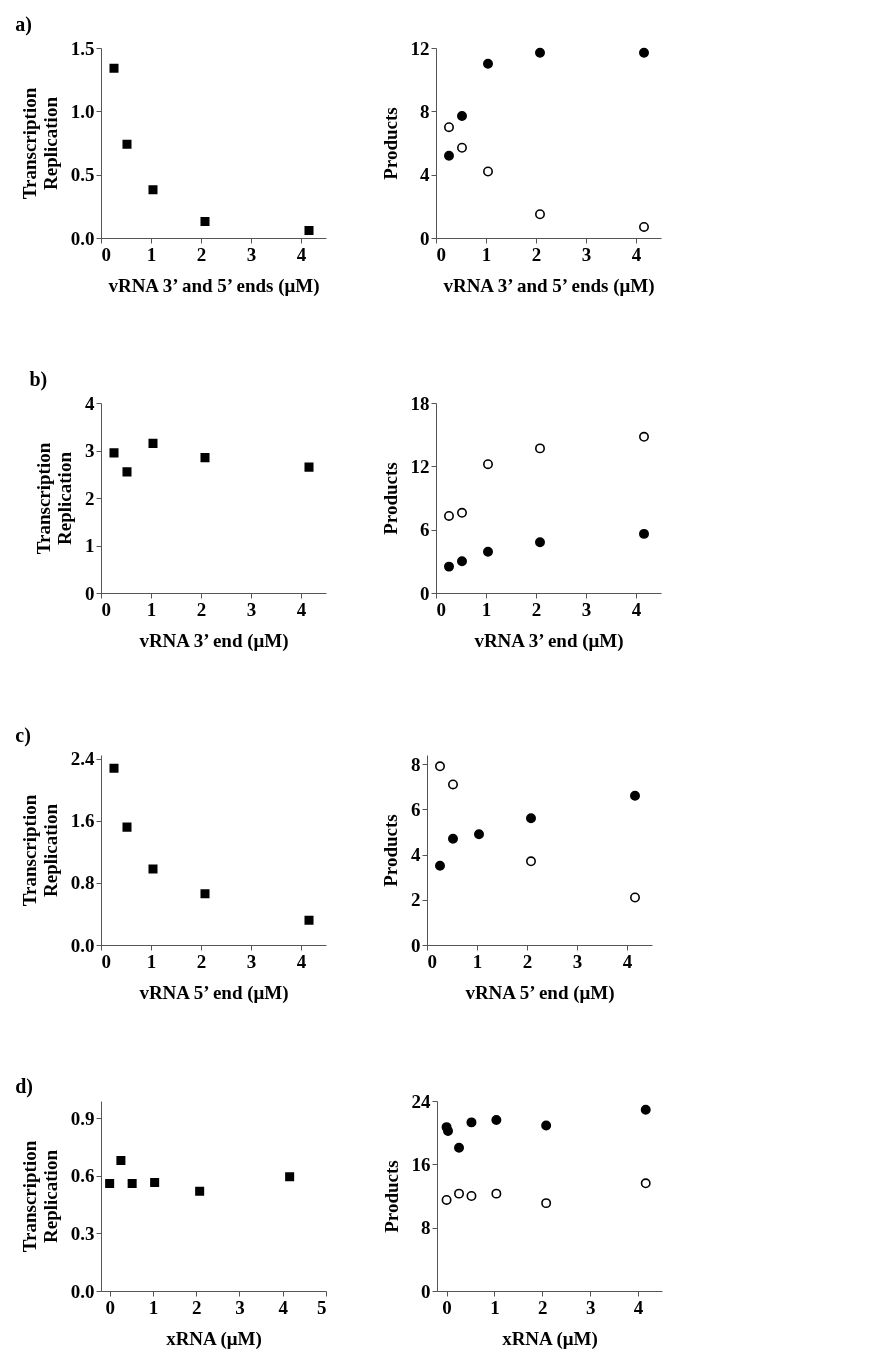  Describe the element at coordinates (82, 821) in the screenshot. I see `y-tick-label: 1.6` at that location.